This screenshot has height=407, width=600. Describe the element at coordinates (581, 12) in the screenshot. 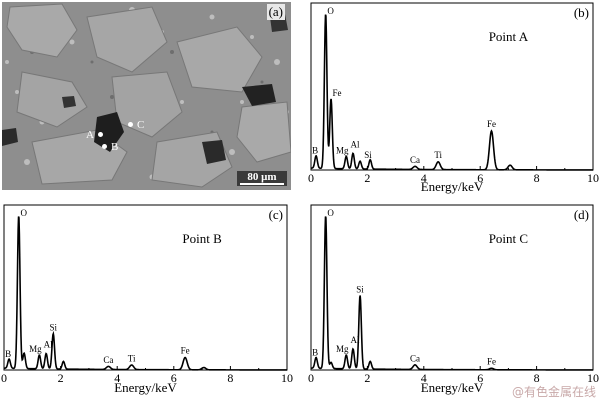

I see `panel-tag: (b)` at that location.